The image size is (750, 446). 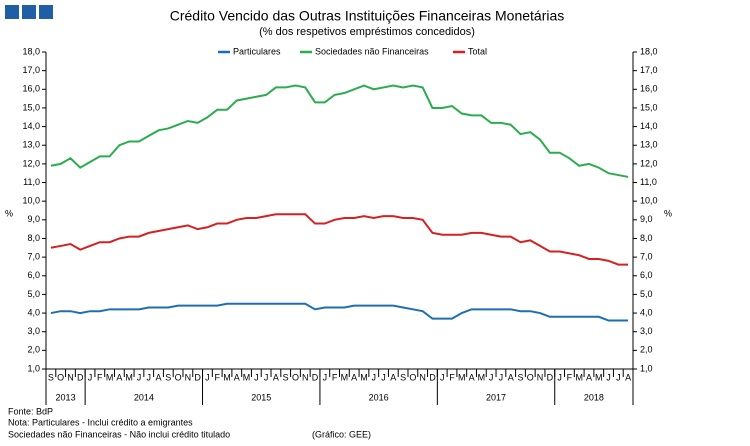 What do you see at coordinates (649, 107) in the screenshot?
I see `y2-tick-label: 15,0` at bounding box center [649, 107].